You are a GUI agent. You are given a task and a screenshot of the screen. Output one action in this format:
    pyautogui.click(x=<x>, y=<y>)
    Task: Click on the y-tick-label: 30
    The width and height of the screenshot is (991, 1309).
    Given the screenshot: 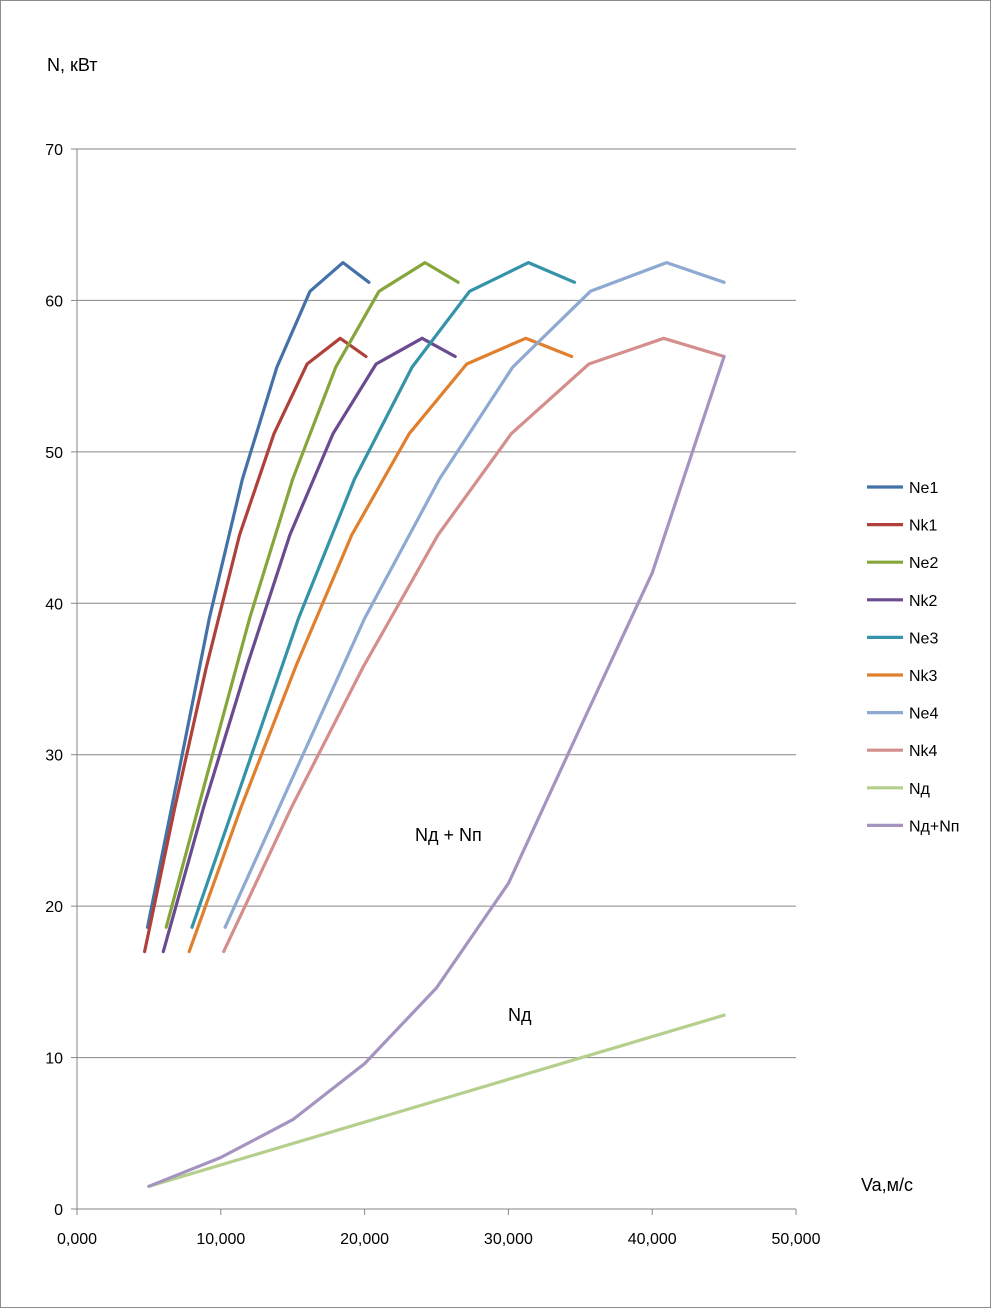 What is the action you would take?
    pyautogui.click(x=54, y=756)
    